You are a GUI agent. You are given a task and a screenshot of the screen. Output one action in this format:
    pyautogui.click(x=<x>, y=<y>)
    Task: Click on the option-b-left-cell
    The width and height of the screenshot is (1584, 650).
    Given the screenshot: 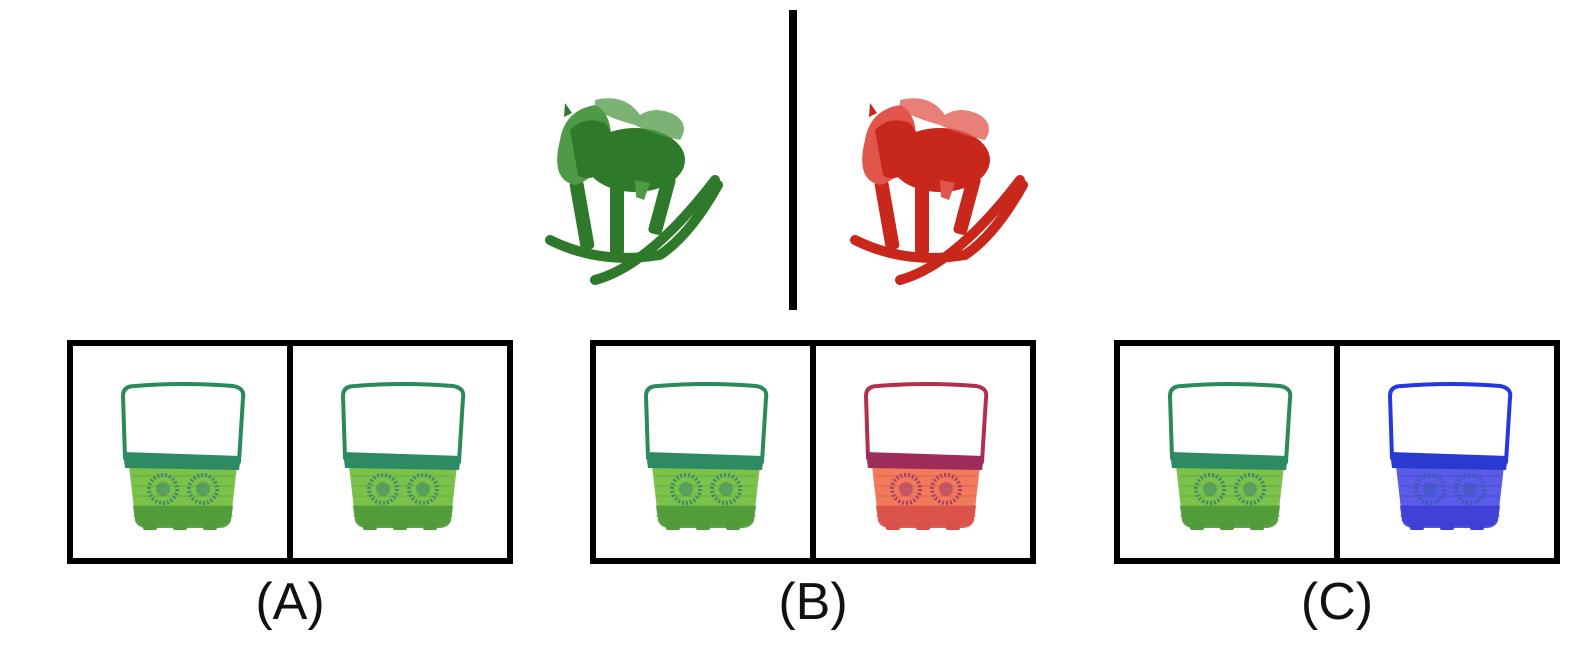 What is the action you would take?
    pyautogui.click(x=703, y=452)
    